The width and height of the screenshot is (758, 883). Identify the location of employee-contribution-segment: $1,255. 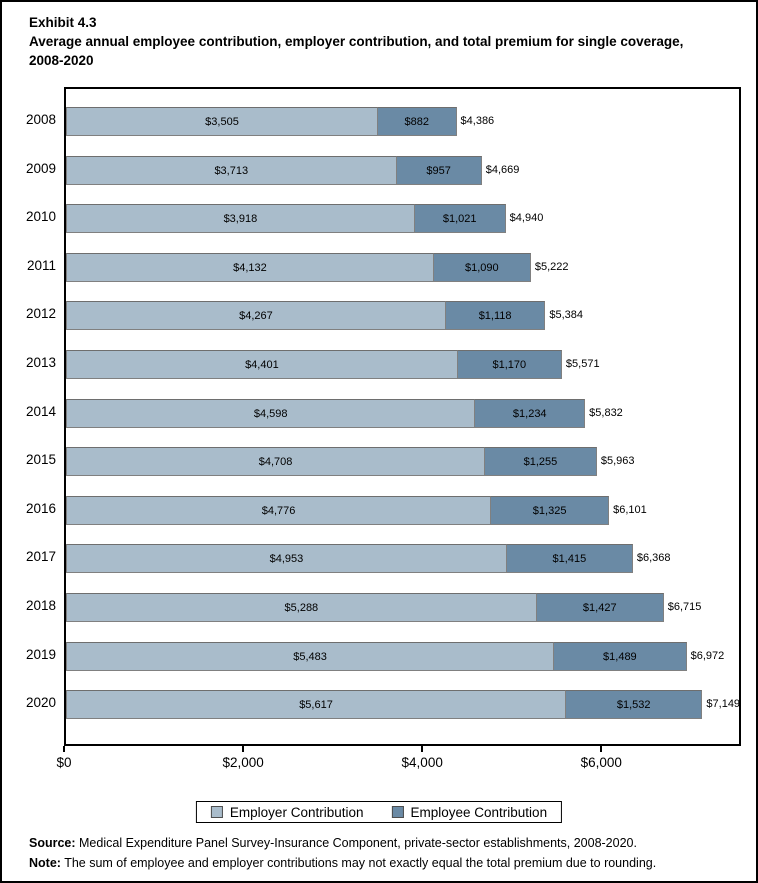
(541, 461).